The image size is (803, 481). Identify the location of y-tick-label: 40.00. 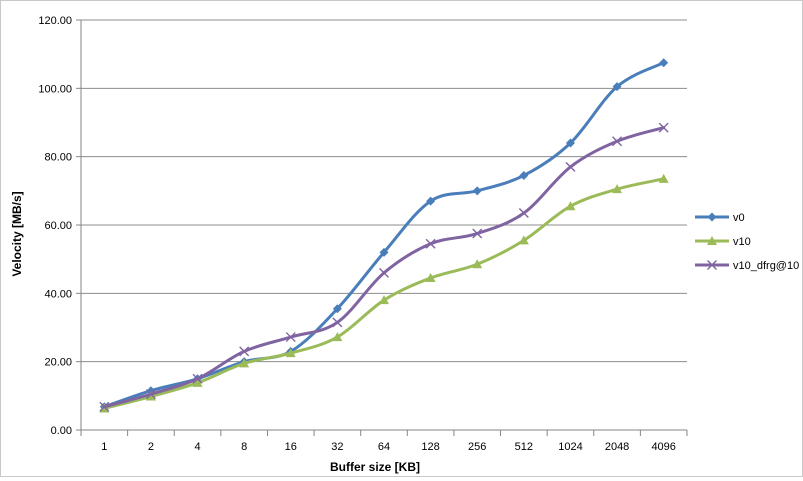
(58, 294).